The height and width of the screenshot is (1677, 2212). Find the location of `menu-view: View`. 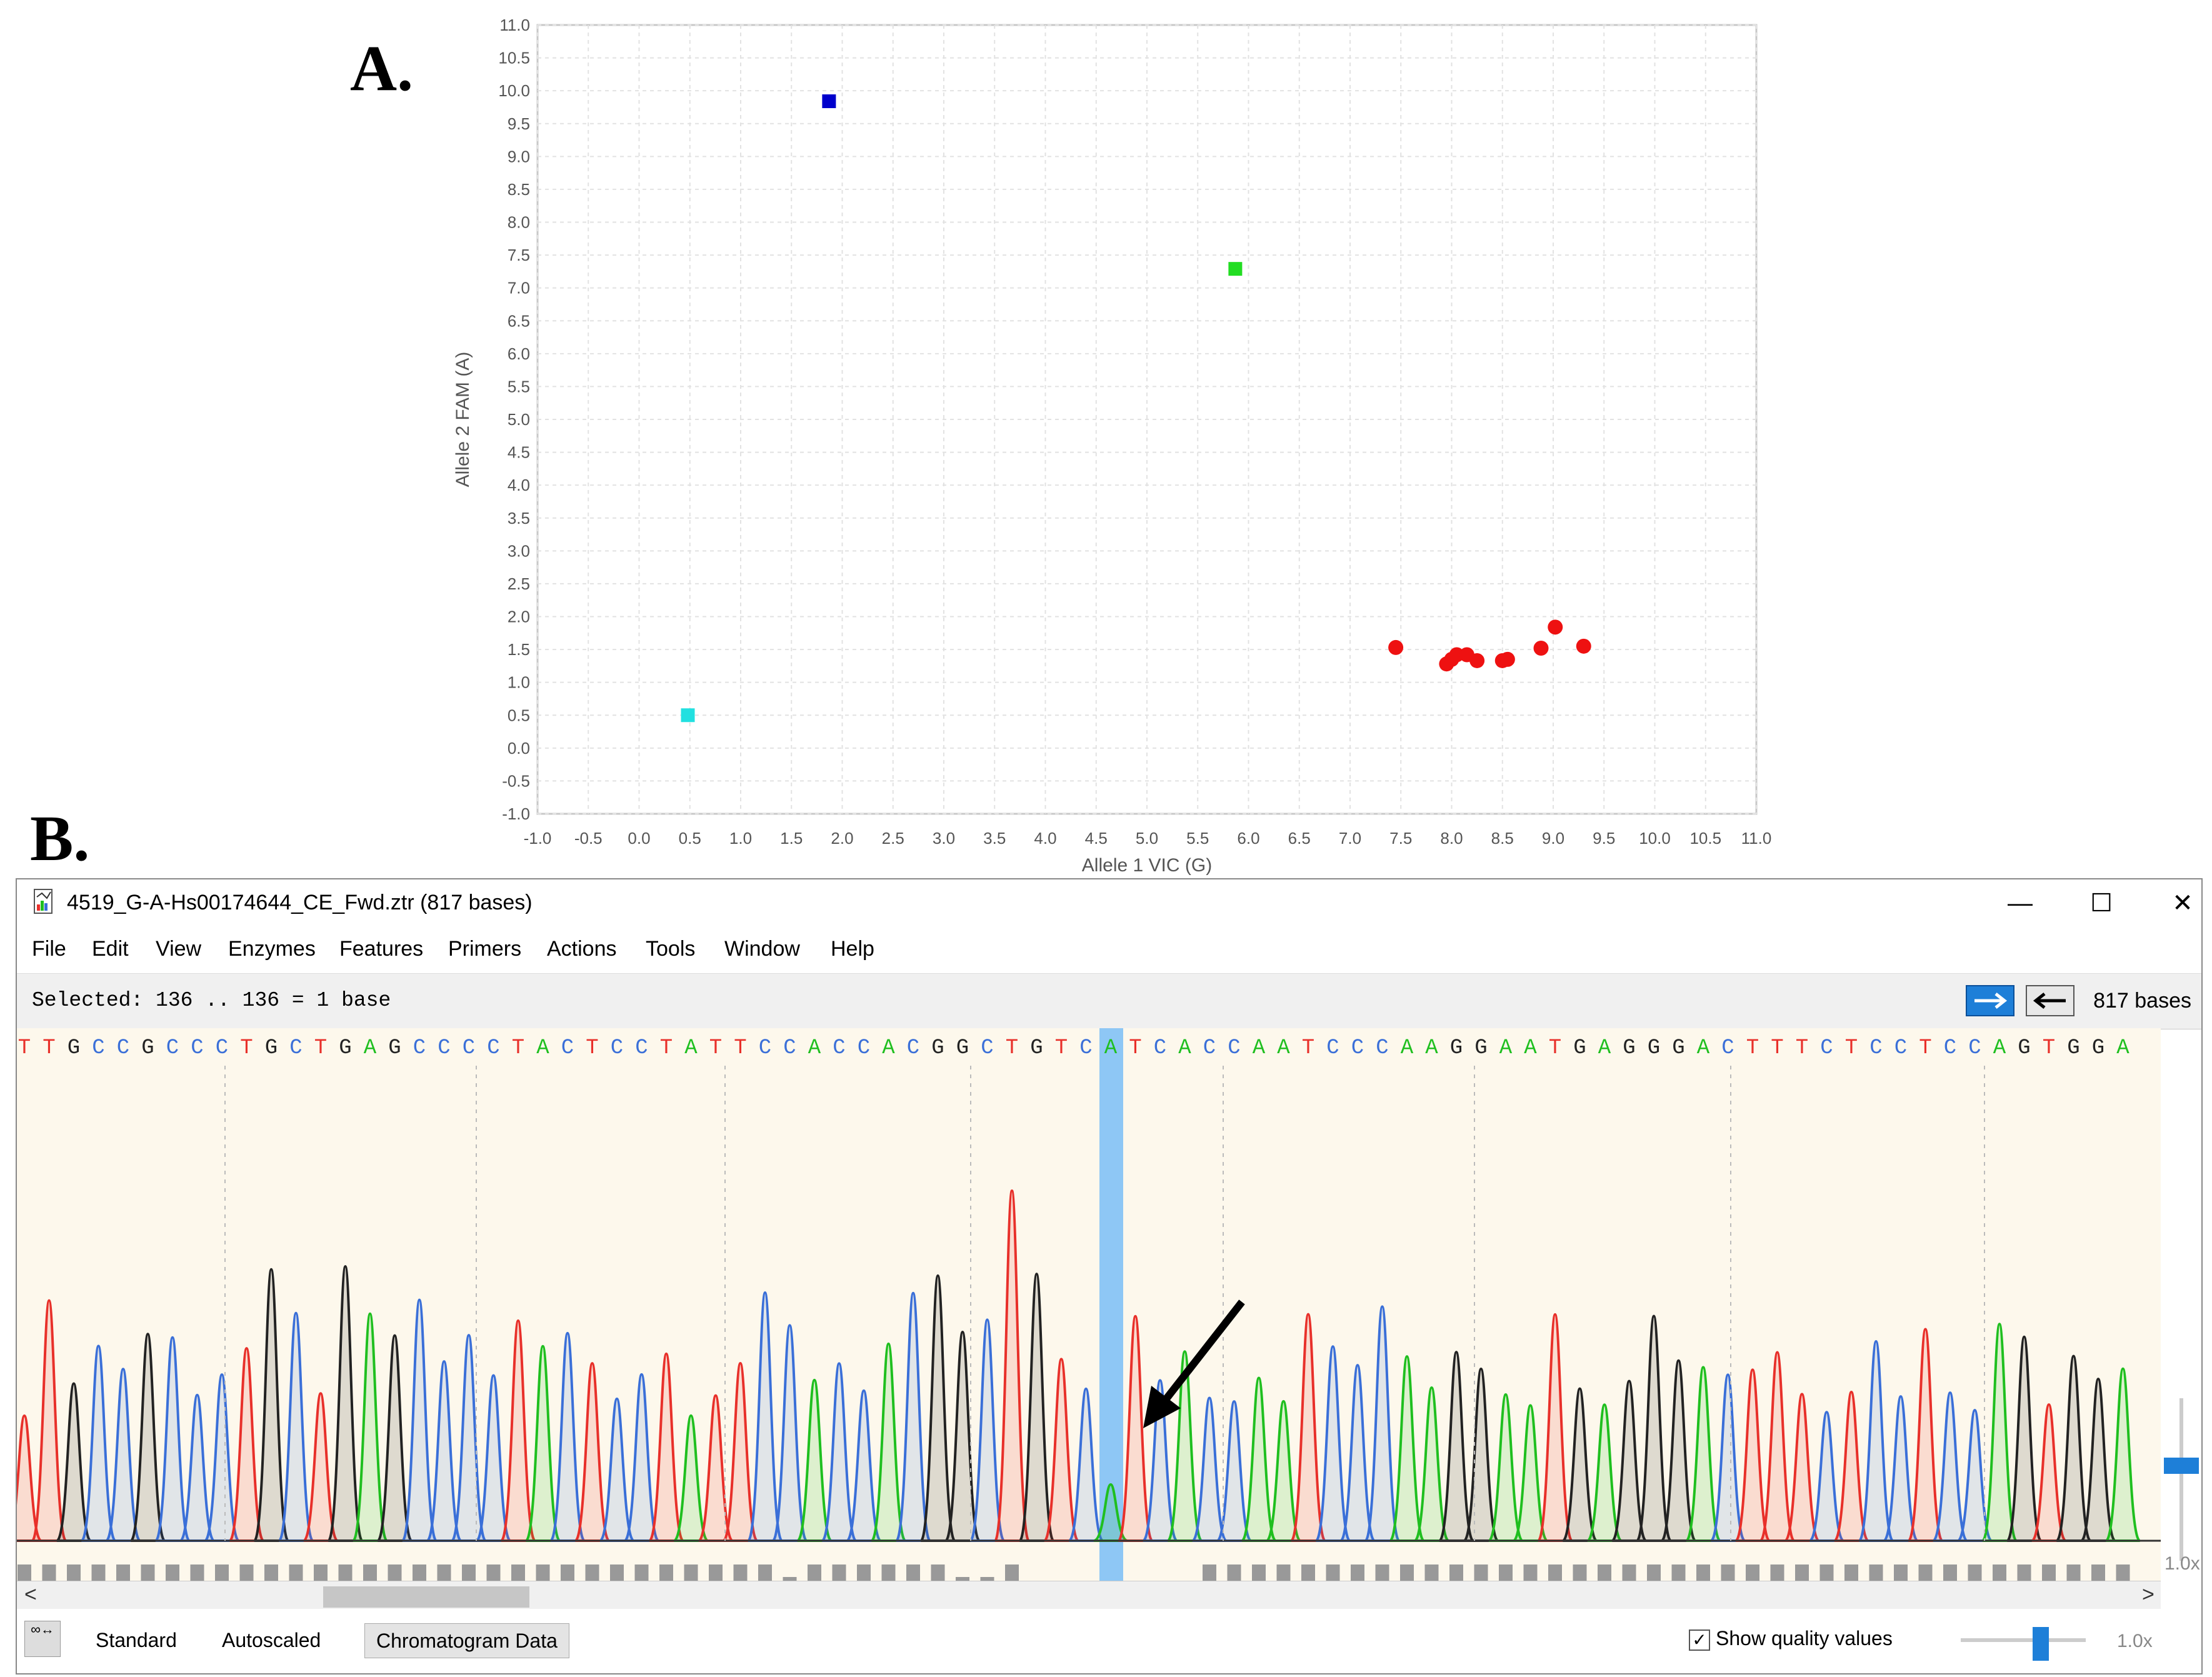

menu-view: View is located at coordinates (179, 949).